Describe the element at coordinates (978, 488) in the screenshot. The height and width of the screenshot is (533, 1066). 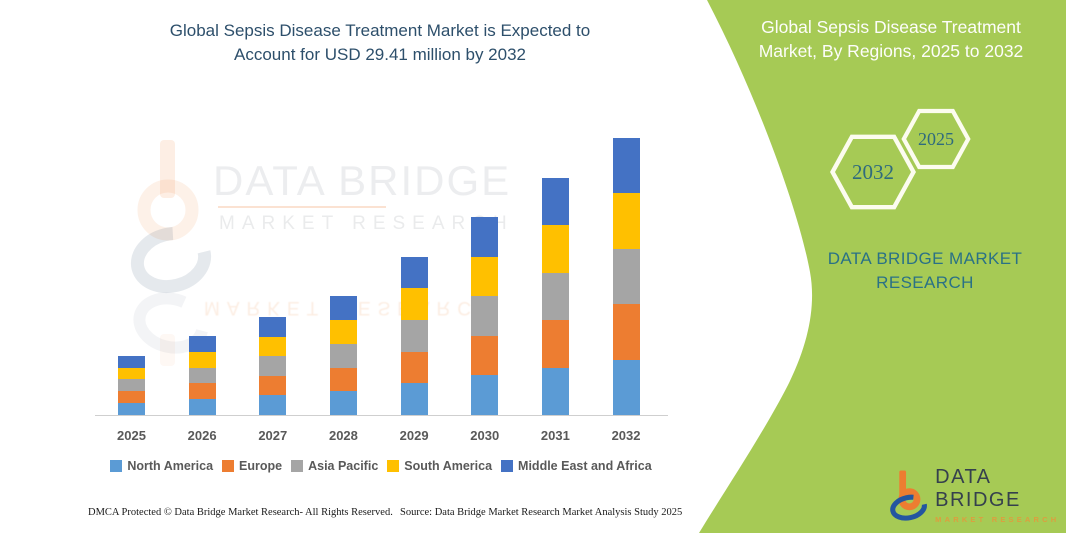
I see `logo-name: DATA BRIDGE` at that location.